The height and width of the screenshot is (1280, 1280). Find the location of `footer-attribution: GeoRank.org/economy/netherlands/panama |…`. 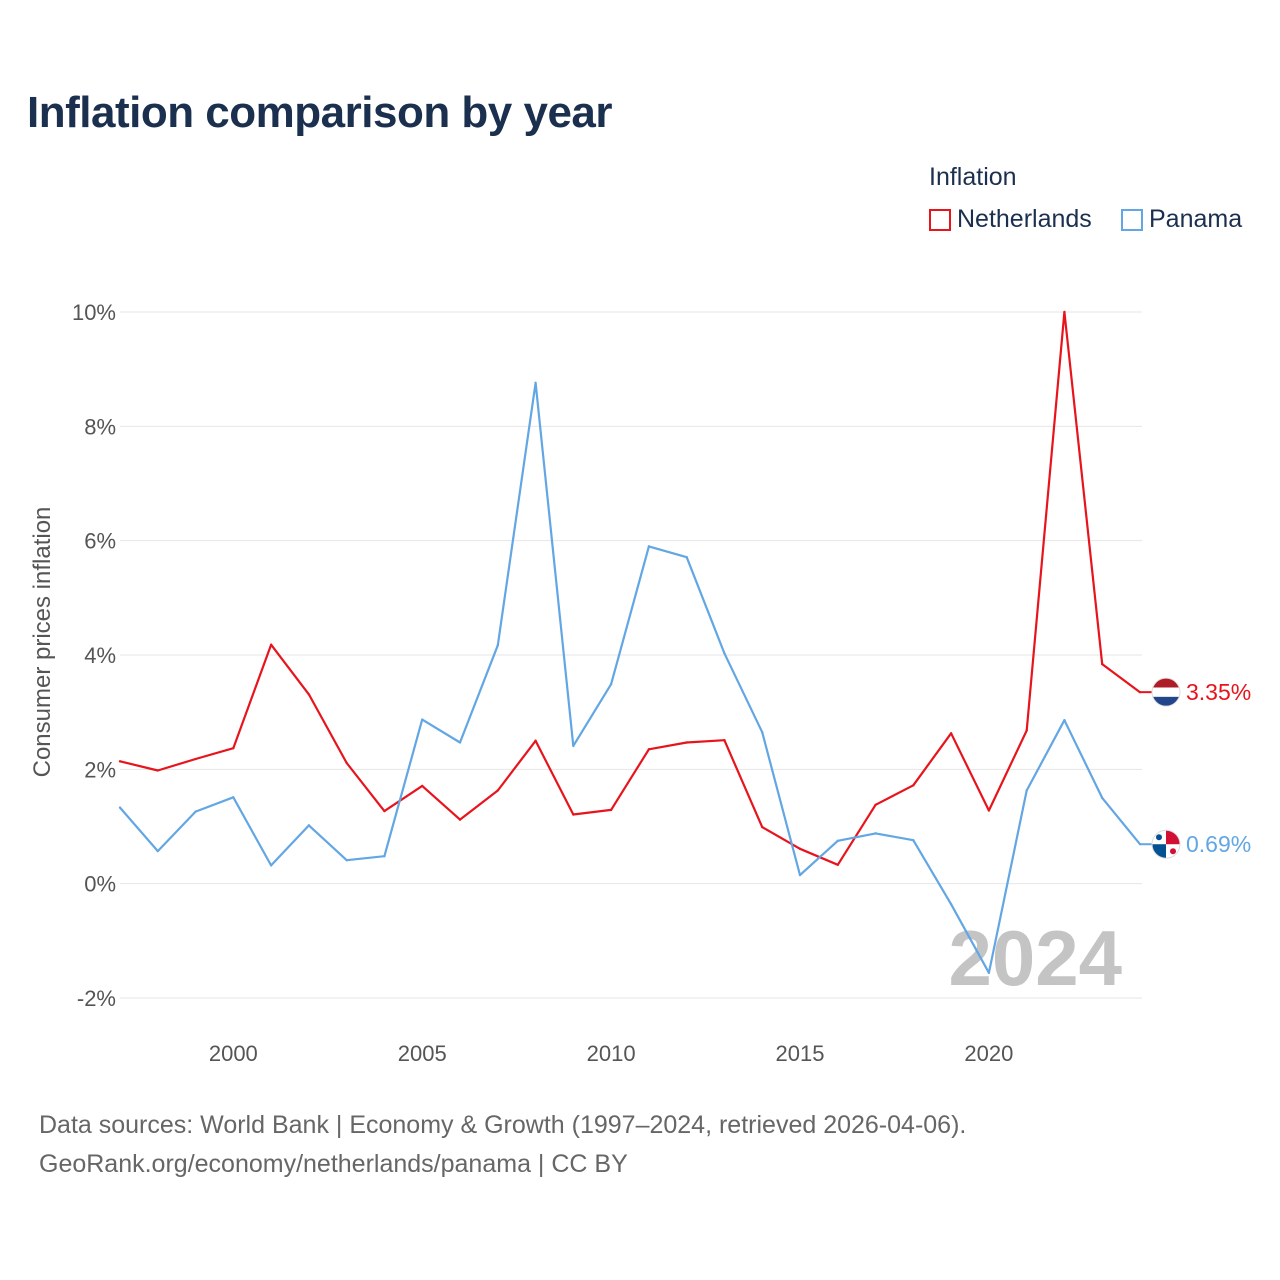

footer-attribution: GeoRank.org/economy/netherlands/panama |… is located at coordinates (333, 1164).